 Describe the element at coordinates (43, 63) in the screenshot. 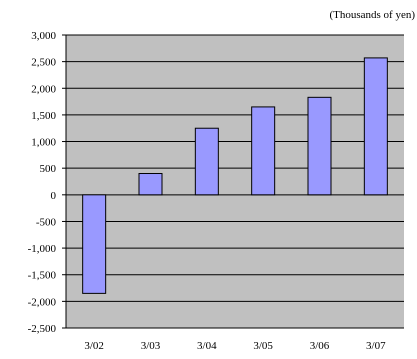

I see `y-tick-label: 2,500` at that location.